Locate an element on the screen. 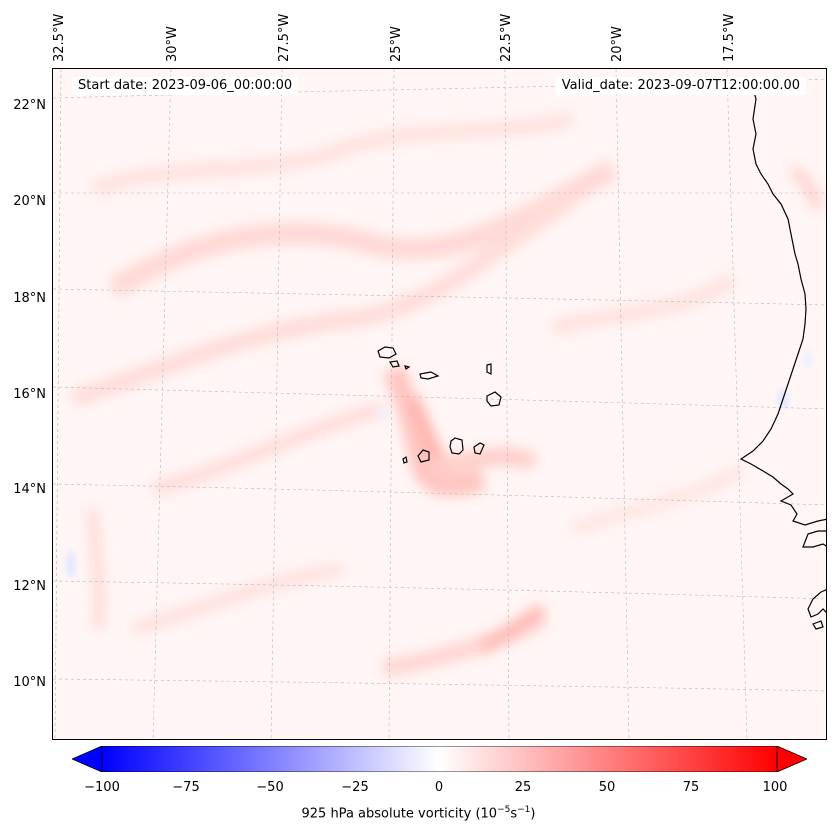 This screenshot has width=837, height=839. lon-label-30w: 30°W is located at coordinates (172, 44).